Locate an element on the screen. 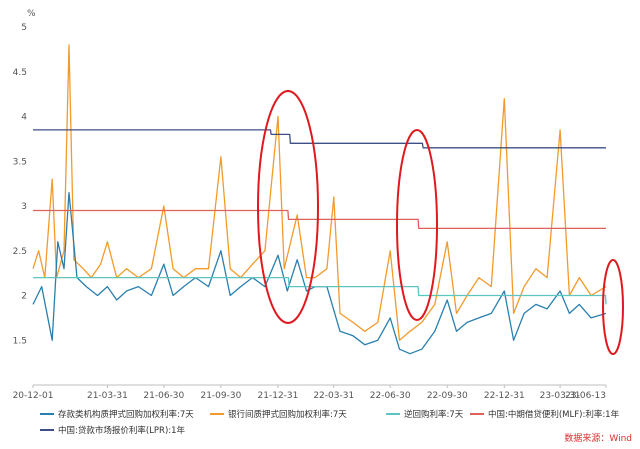 The width and height of the screenshot is (640, 449). y-tick-label: 3 is located at coordinates (24, 207).